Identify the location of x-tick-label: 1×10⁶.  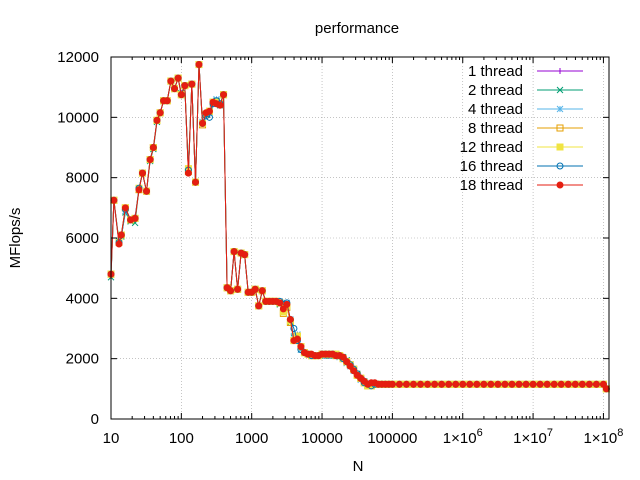
(463, 437).